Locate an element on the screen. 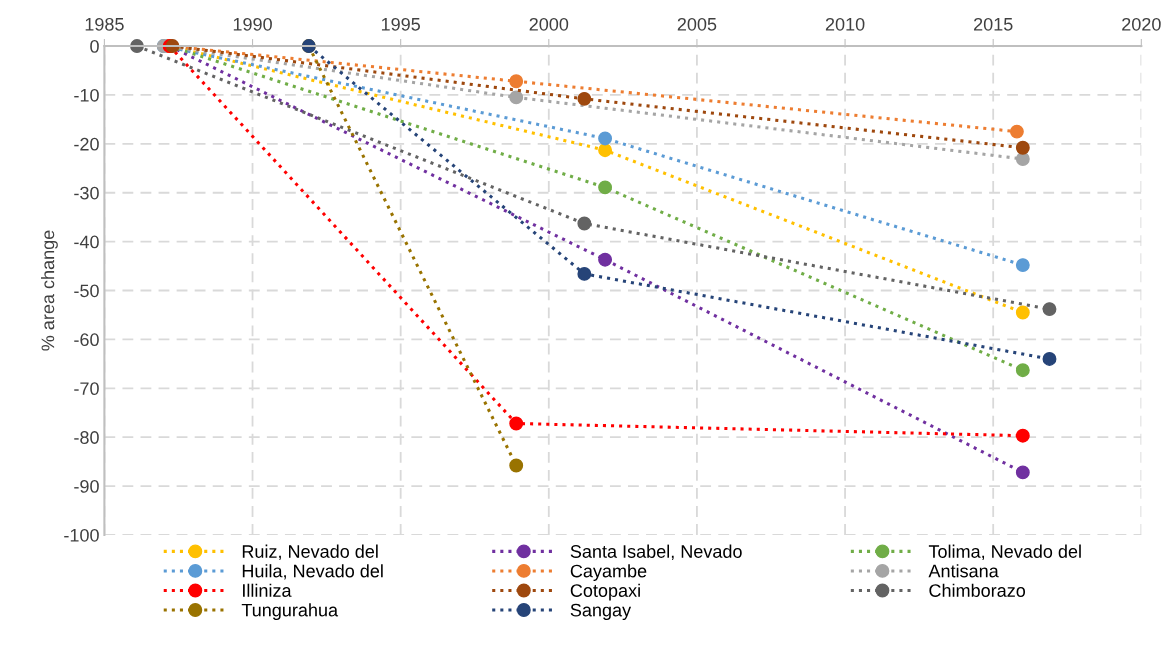 The width and height of the screenshot is (1173, 658). y-tick-label: -60 is located at coordinates (86, 340).